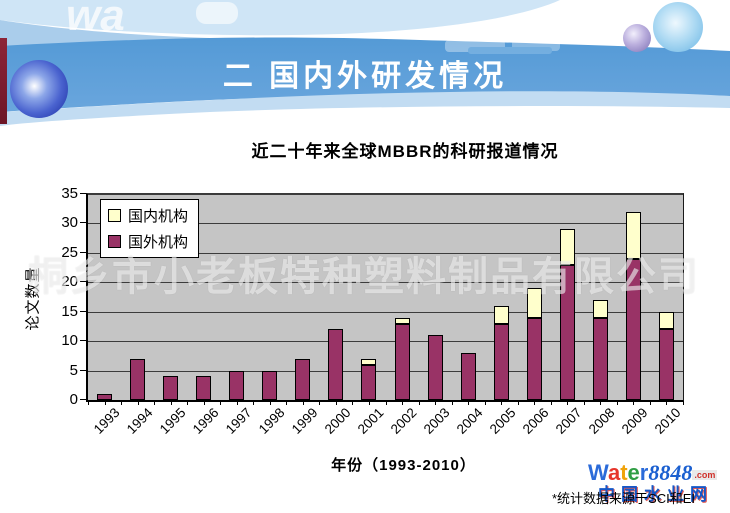 This screenshot has height=513, width=730. What do you see at coordinates (633, 305) in the screenshot?
I see `bar-stack-2009` at bounding box center [633, 305].